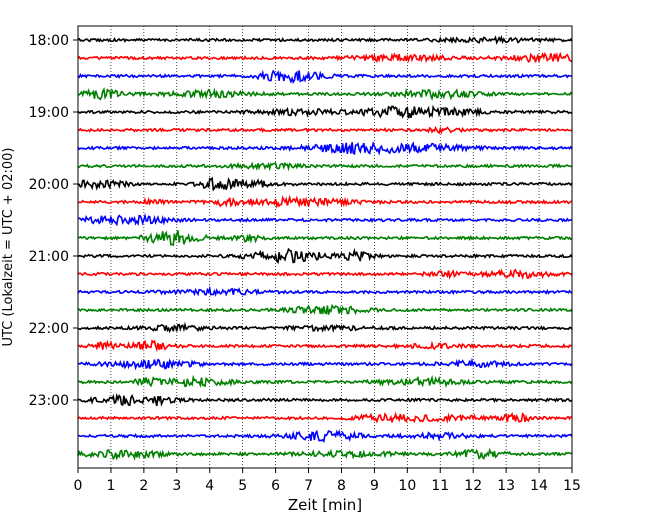 This screenshot has height=520, width=650. Describe the element at coordinates (308, 486) in the screenshot. I see `x-tick-label: 7` at that location.